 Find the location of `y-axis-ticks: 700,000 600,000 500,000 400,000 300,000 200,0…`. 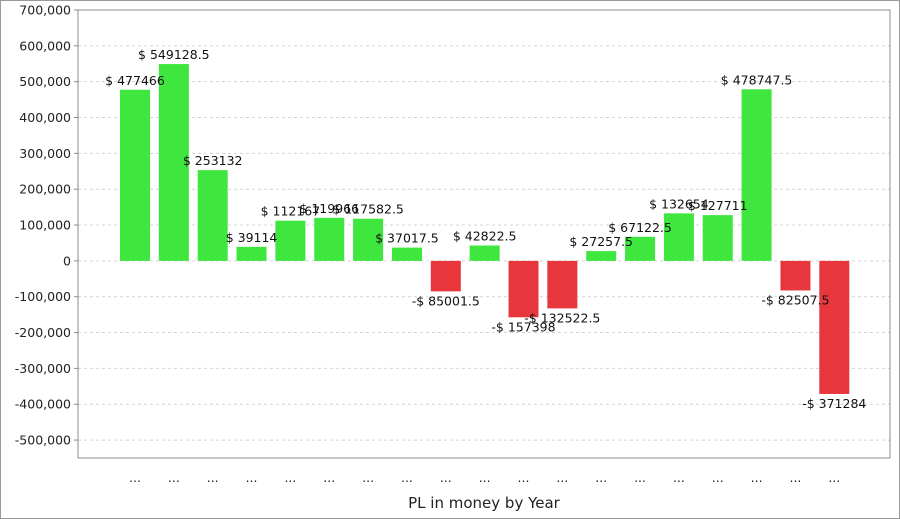

y-axis-ticks: 700,000 600,000 500,000 400,000 300,000 200,0… is located at coordinates (46, 225).